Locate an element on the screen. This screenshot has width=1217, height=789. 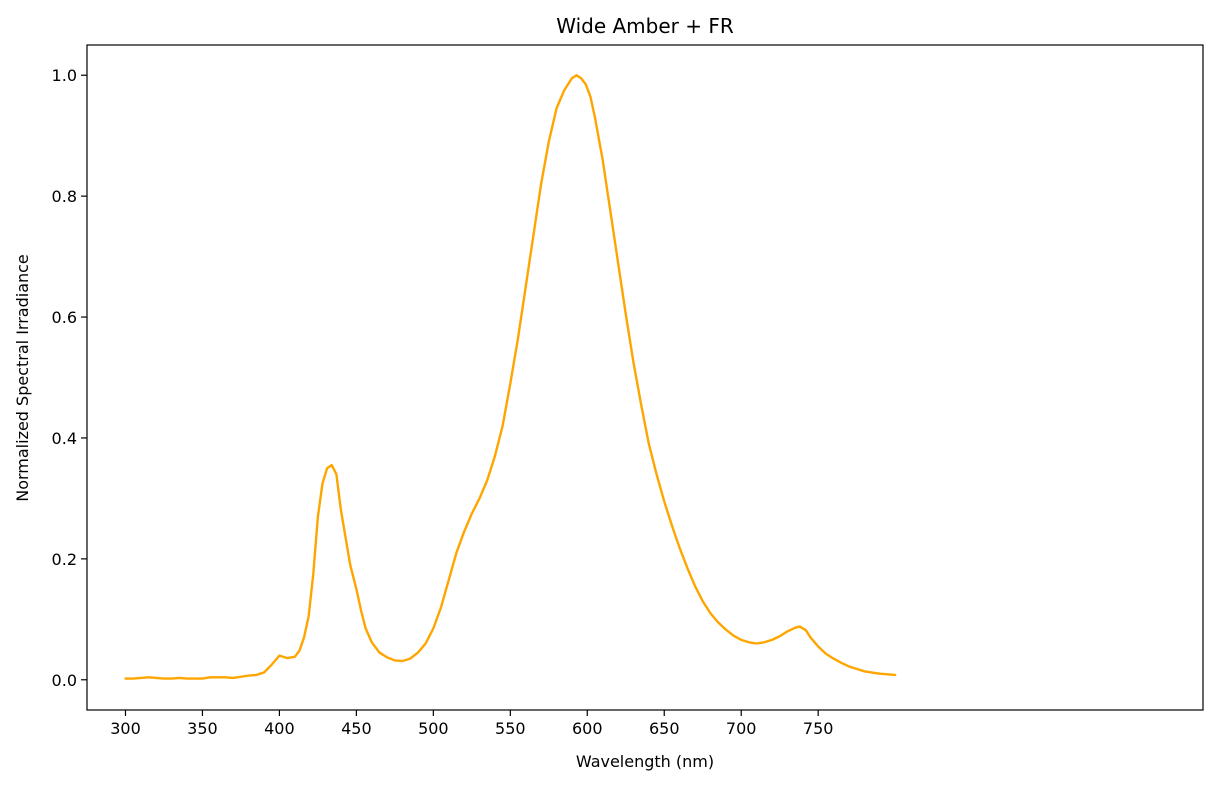
x-tick-label: 450 is located at coordinates (356, 728).